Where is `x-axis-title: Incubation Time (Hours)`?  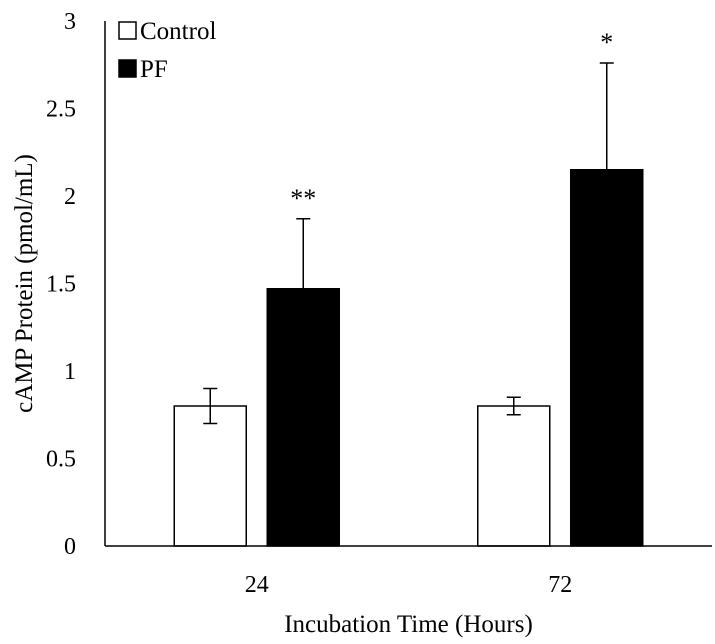
x-axis-title: Incubation Time (Hours) is located at coordinates (408, 624).